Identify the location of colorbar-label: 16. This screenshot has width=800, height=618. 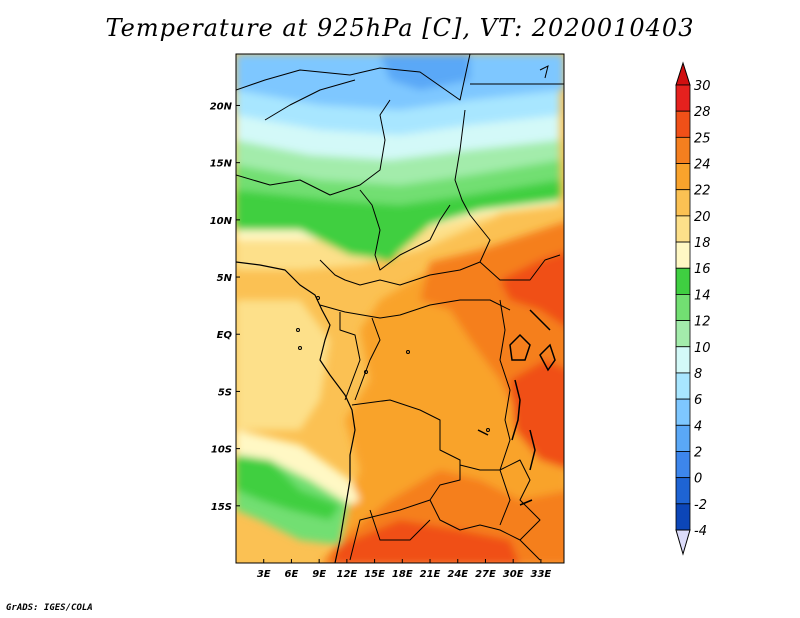
(702, 269).